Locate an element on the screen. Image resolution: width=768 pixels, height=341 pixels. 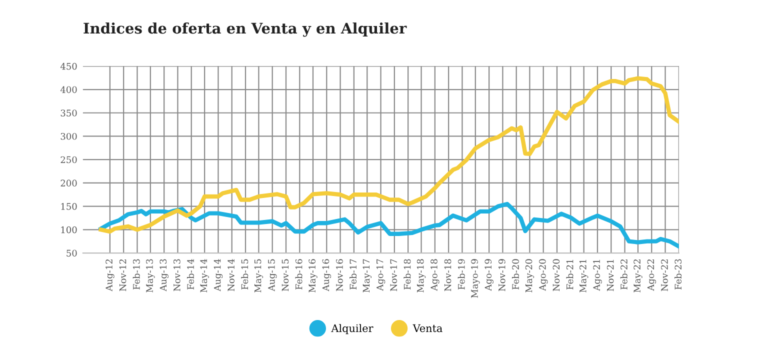
x-tick-label: Nov-17 is located at coordinates (394, 275).